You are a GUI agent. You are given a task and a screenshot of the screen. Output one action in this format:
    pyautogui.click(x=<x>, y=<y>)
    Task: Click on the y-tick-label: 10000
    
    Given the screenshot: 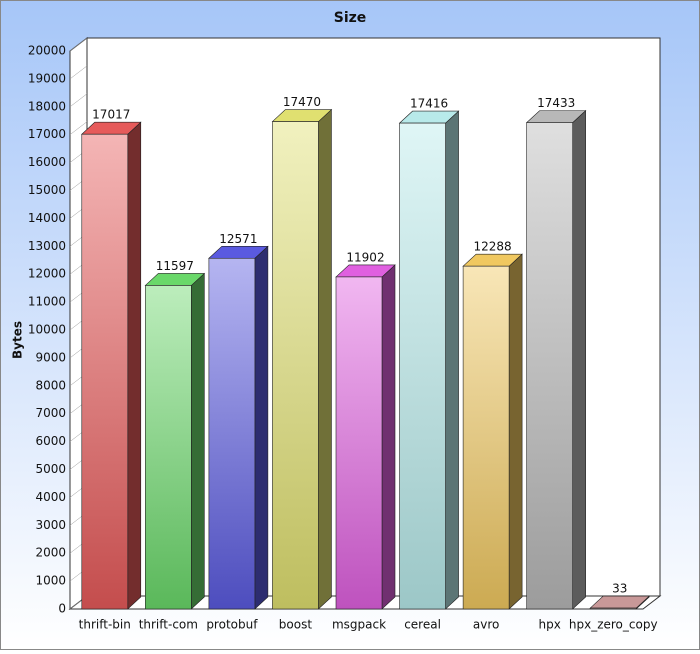 What is the action you would take?
    pyautogui.click(x=47, y=330)
    